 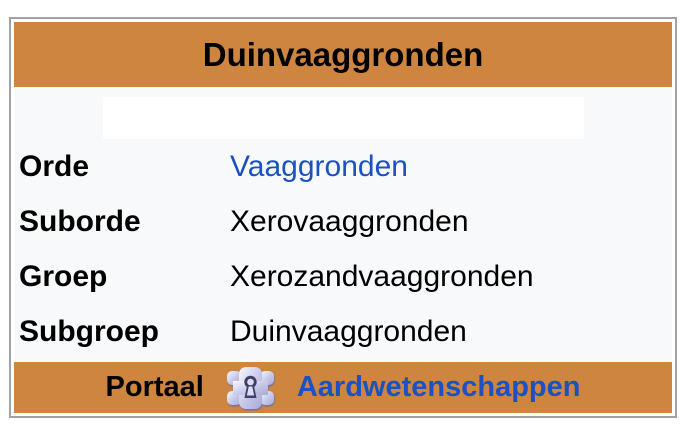 What do you see at coordinates (343, 118) in the screenshot?
I see `image-placeholder` at bounding box center [343, 118].